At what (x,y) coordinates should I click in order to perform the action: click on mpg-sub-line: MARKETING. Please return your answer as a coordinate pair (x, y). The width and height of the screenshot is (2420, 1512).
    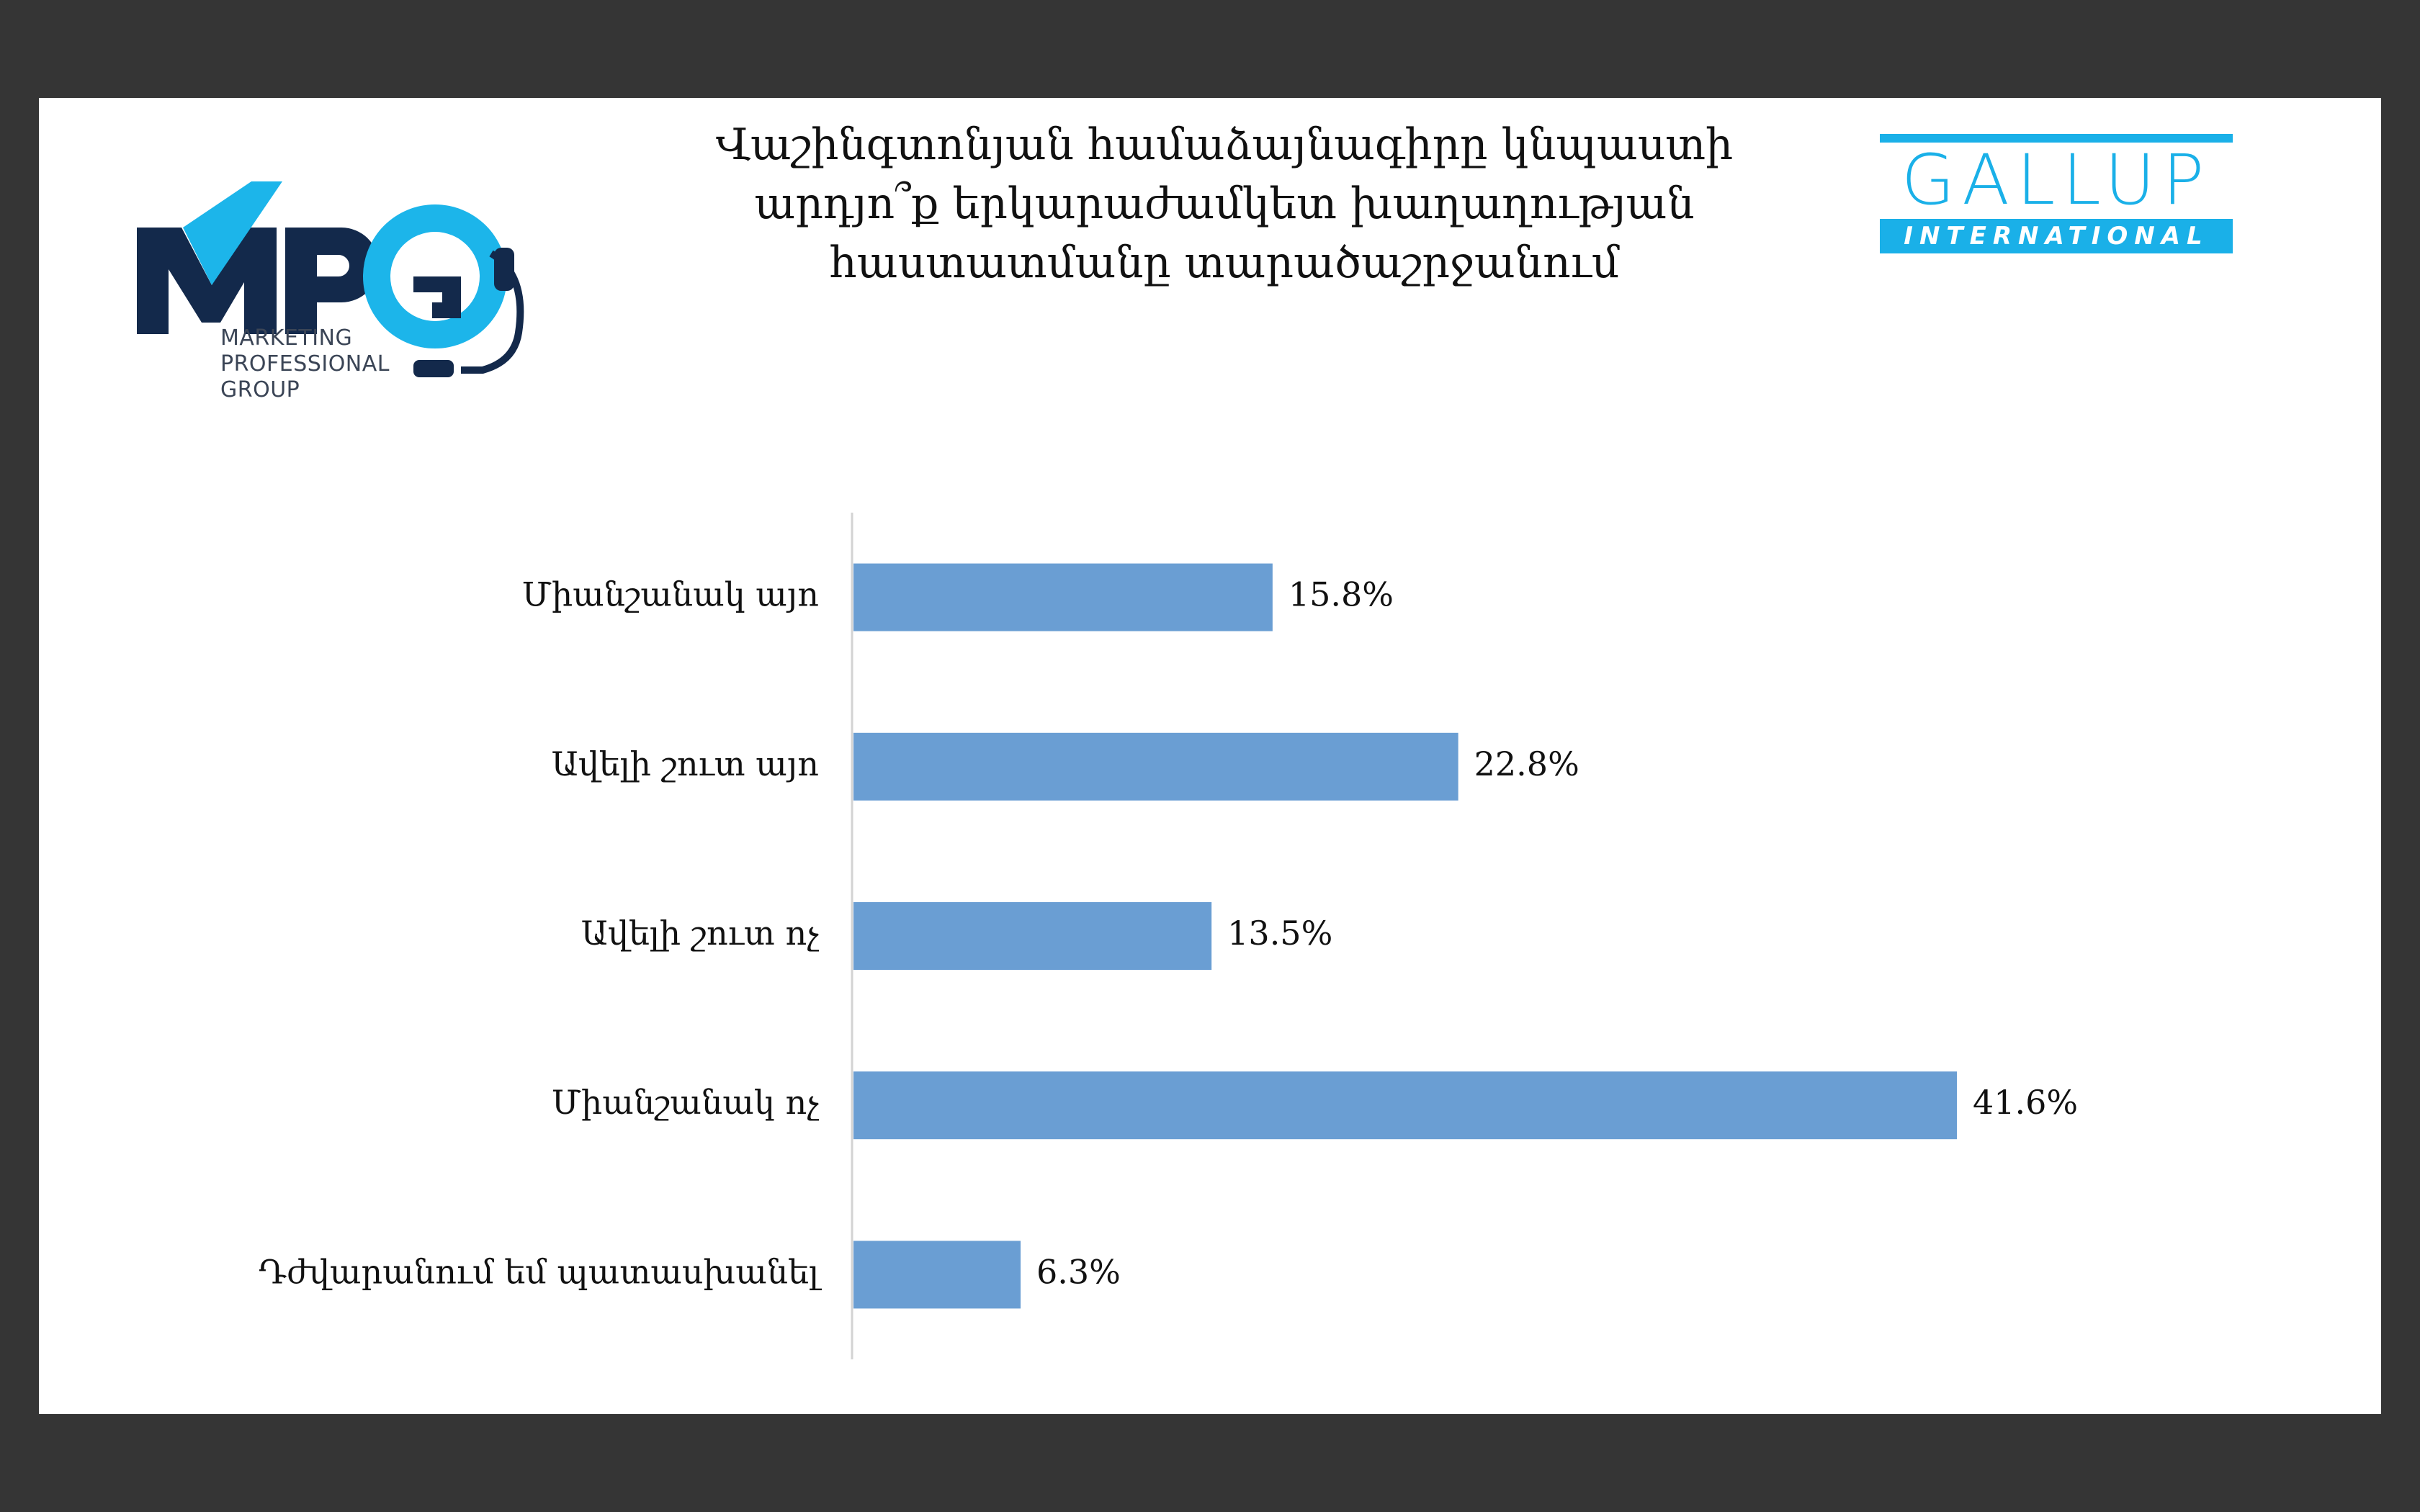
    Looking at the image, I should click on (286, 338).